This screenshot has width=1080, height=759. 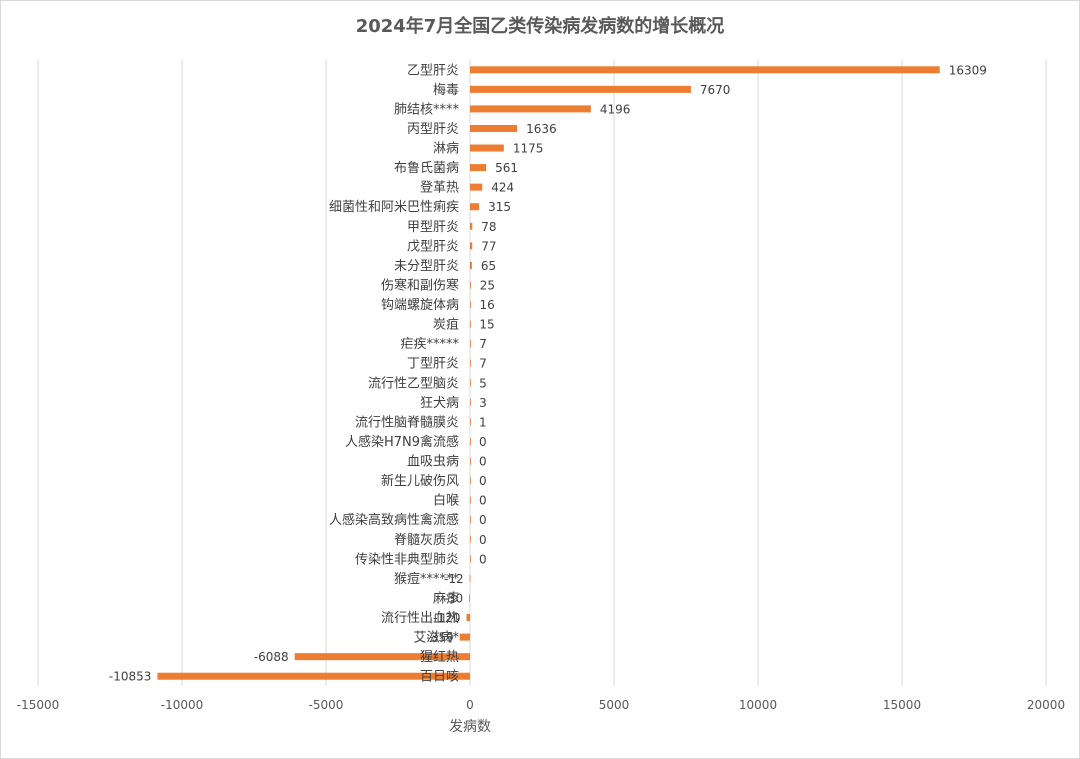 I want to click on x-tick-label: -5000, so click(x=326, y=705).